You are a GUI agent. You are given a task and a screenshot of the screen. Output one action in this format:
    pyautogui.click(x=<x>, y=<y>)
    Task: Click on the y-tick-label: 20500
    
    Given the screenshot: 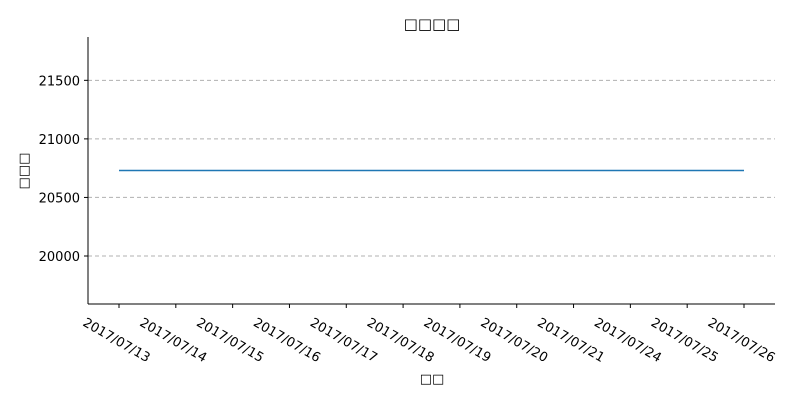 What is the action you would take?
    pyautogui.click(x=59, y=198)
    